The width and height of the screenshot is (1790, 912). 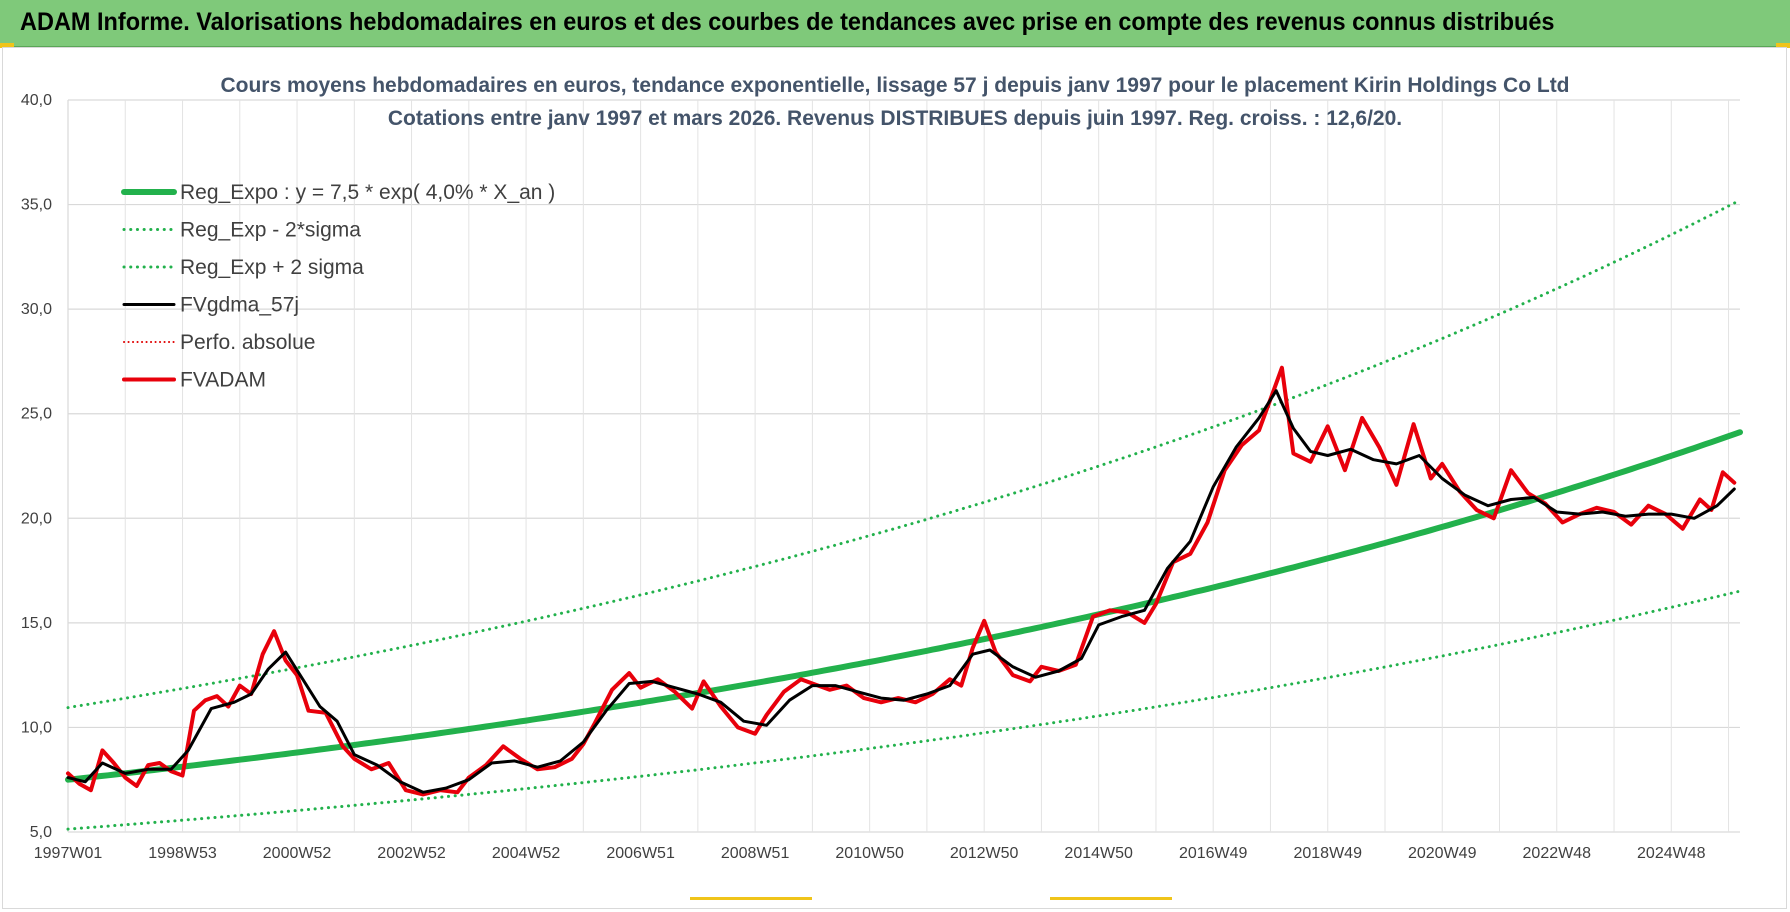 I want to click on x-tick-label: 1998W53, so click(x=182, y=853).